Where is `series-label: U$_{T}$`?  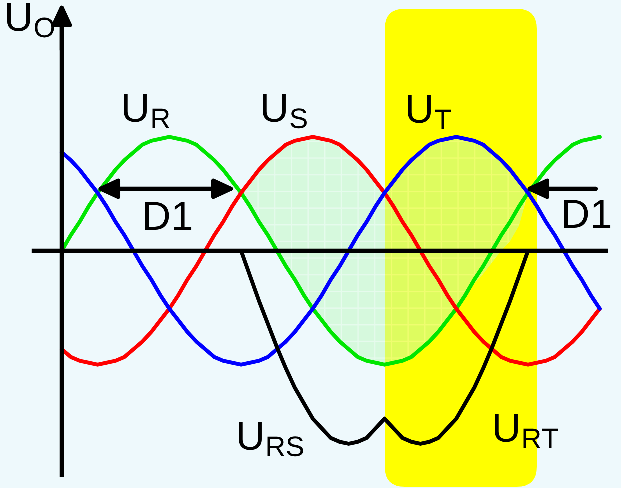
series-label: U$_{T}$ is located at coordinates (430, 112).